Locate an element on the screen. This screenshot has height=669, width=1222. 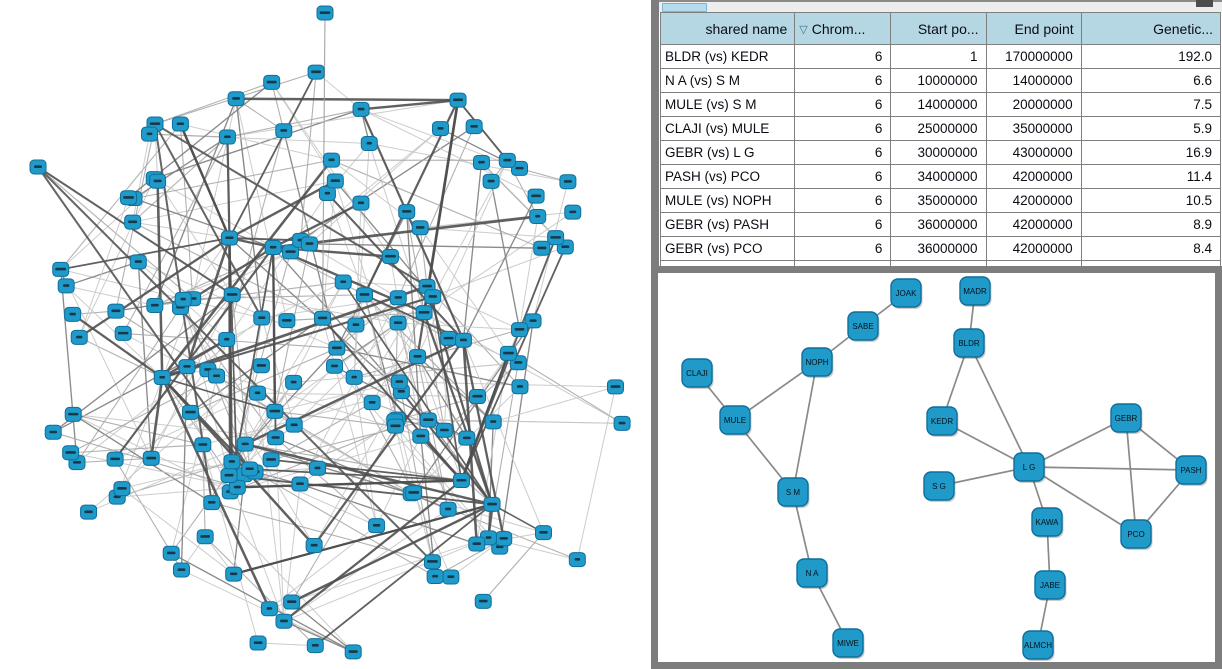
network-node-n-a: N A is located at coordinates (812, 573).